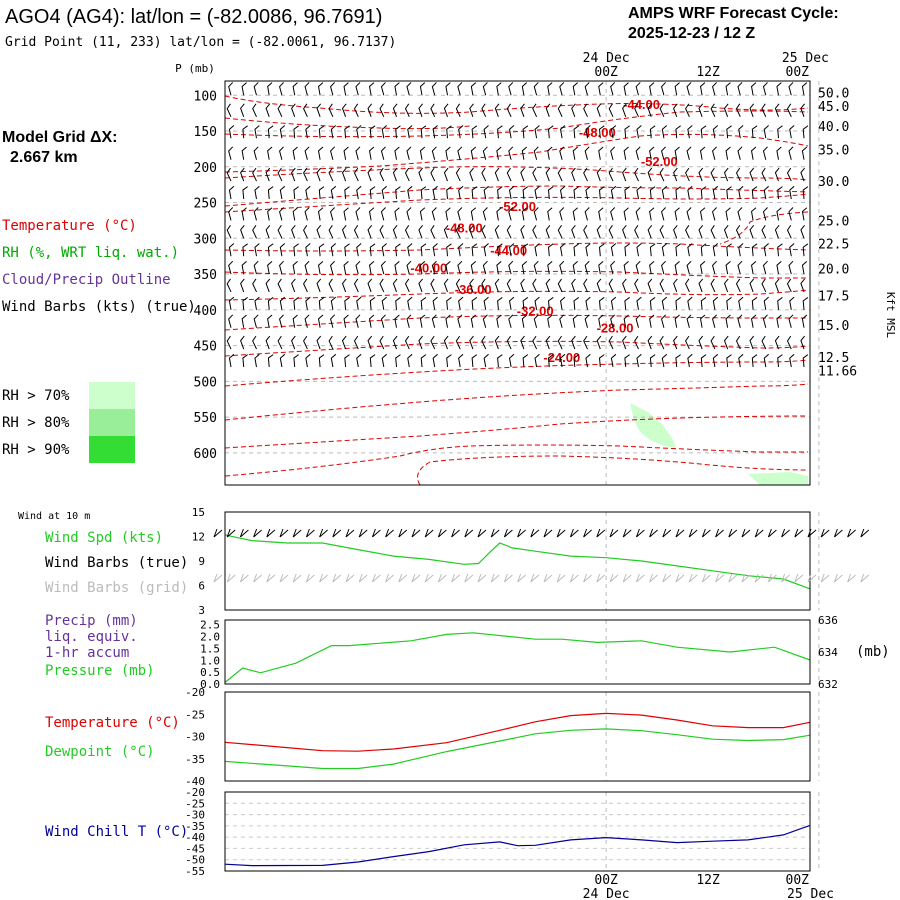 This screenshot has height=900, width=900. Describe the element at coordinates (195, 803) in the screenshot. I see `windchill-ytick--25: -25` at that location.